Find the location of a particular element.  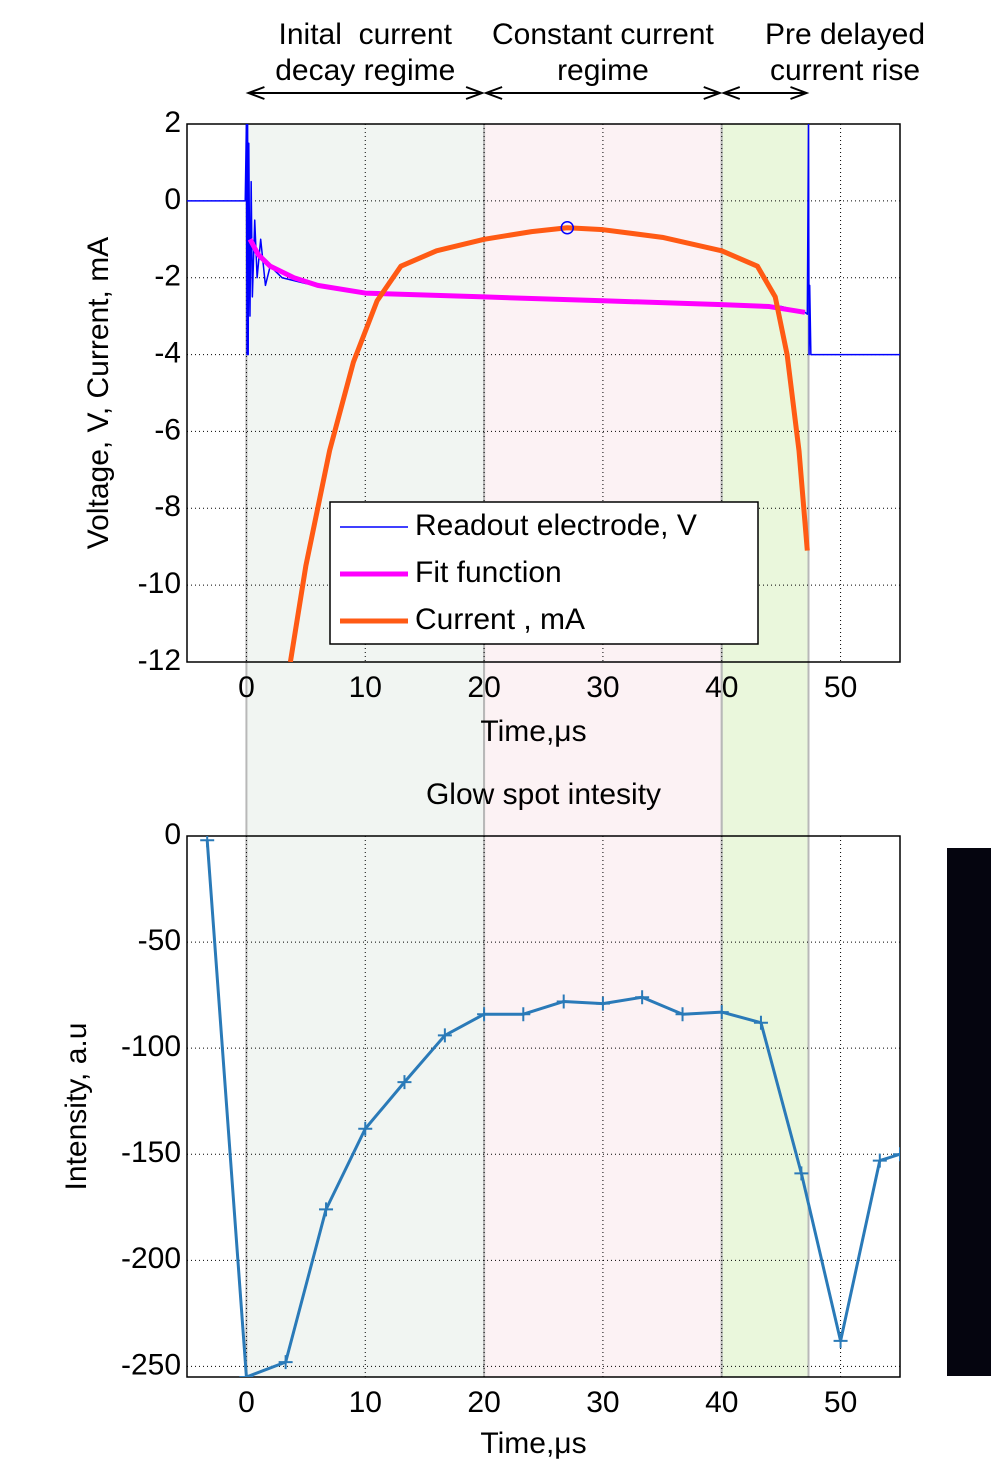

region-label: current rise is located at coordinates (845, 70).